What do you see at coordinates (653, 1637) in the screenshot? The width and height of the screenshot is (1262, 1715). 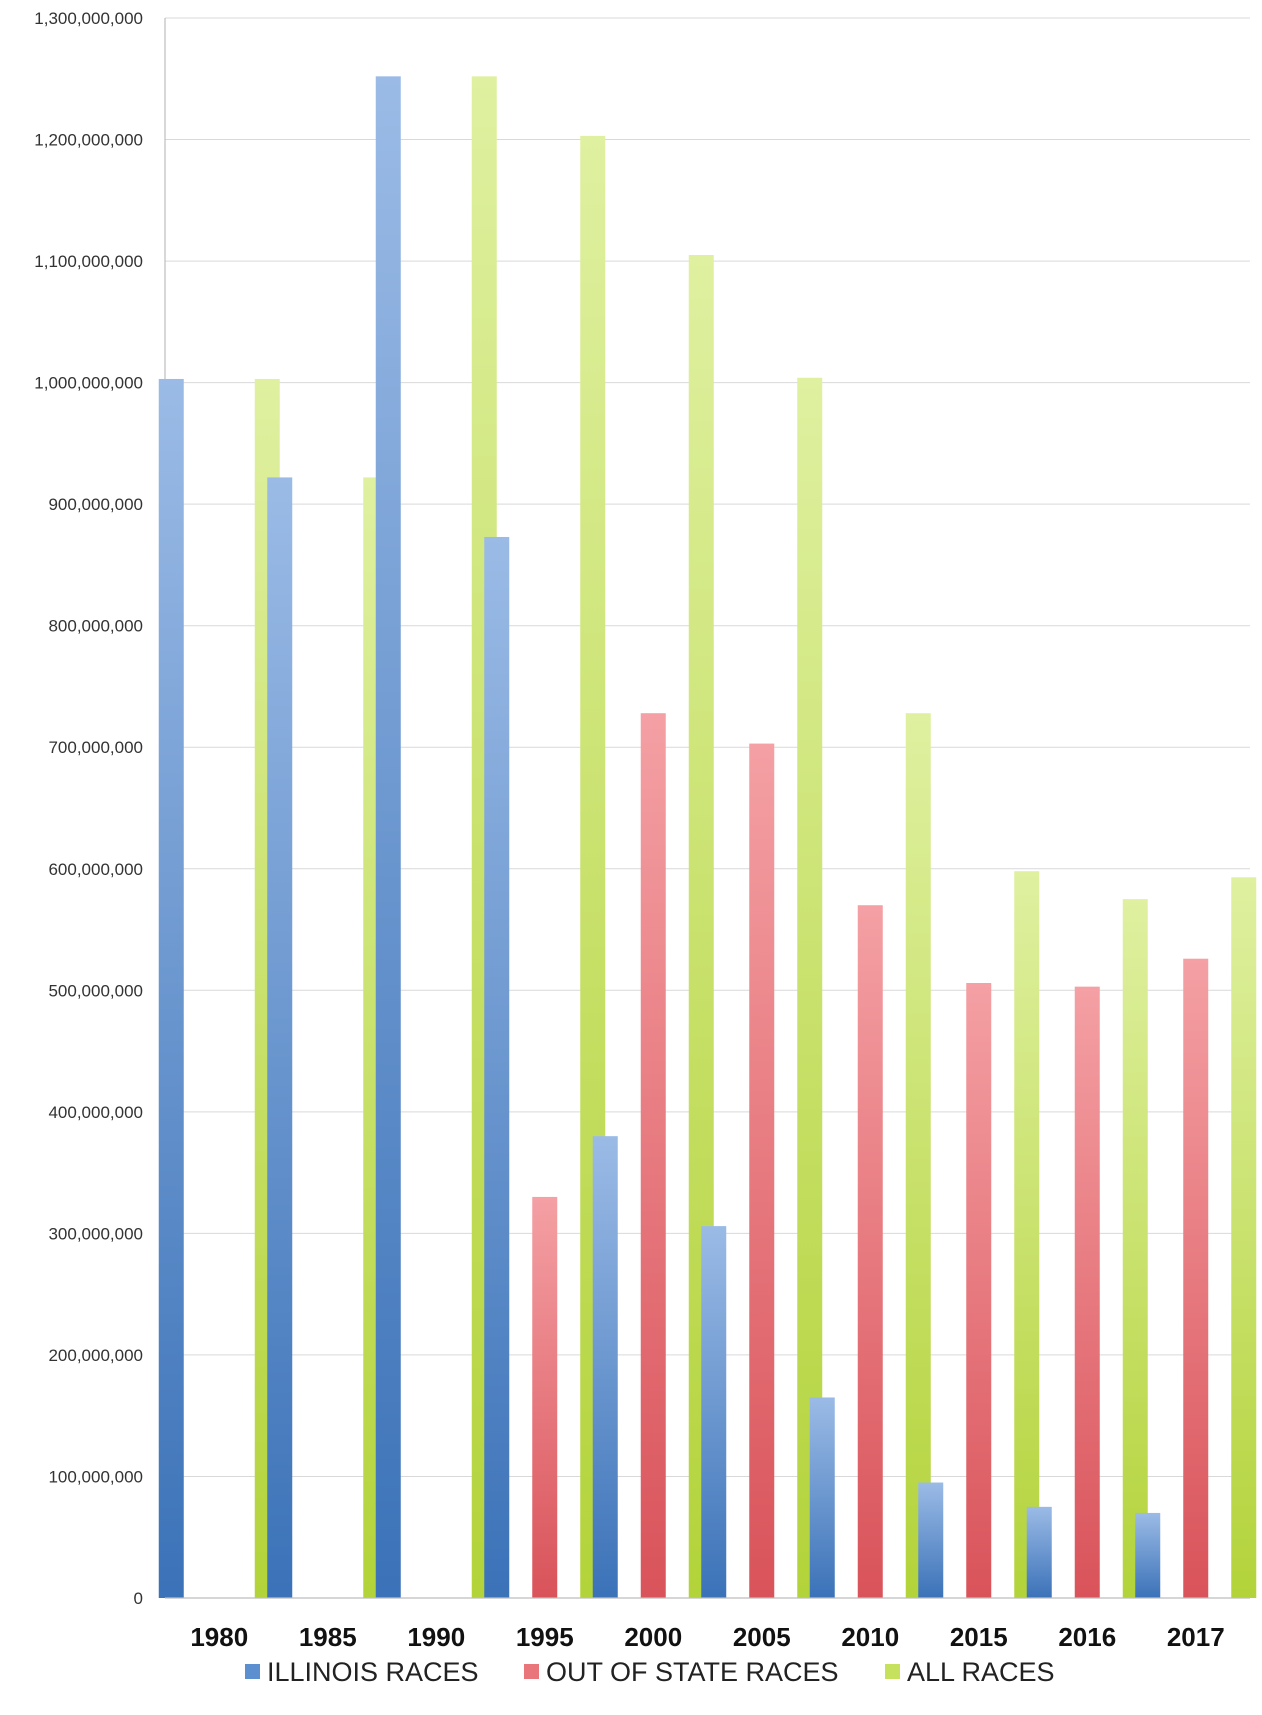 I see `x-tick-label: 2000` at bounding box center [653, 1637].